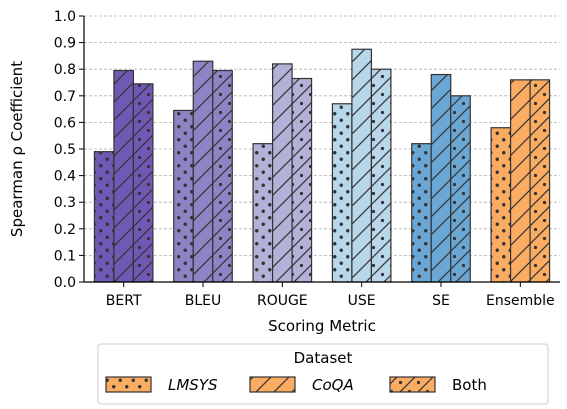 Image resolution: width=567 pixels, height=409 pixels. Describe the element at coordinates (183, 196) in the screenshot. I see `bar-bleu-lmsys` at that location.